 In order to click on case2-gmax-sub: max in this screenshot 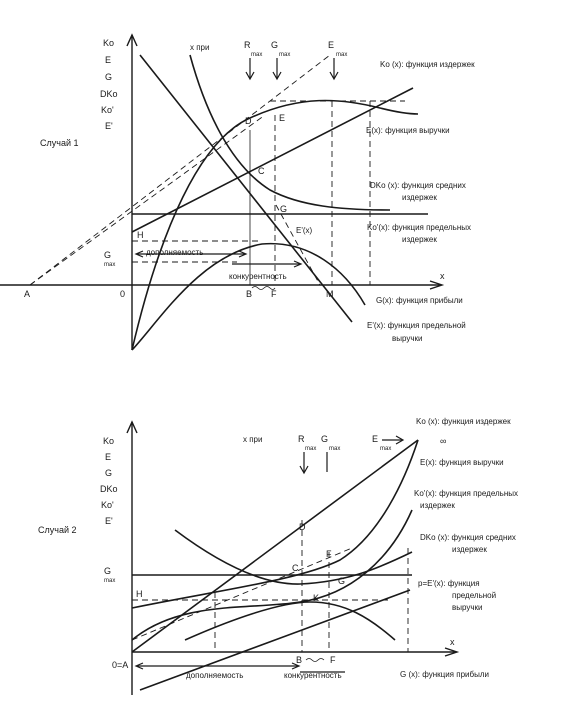, I will do `click(109, 581)`.